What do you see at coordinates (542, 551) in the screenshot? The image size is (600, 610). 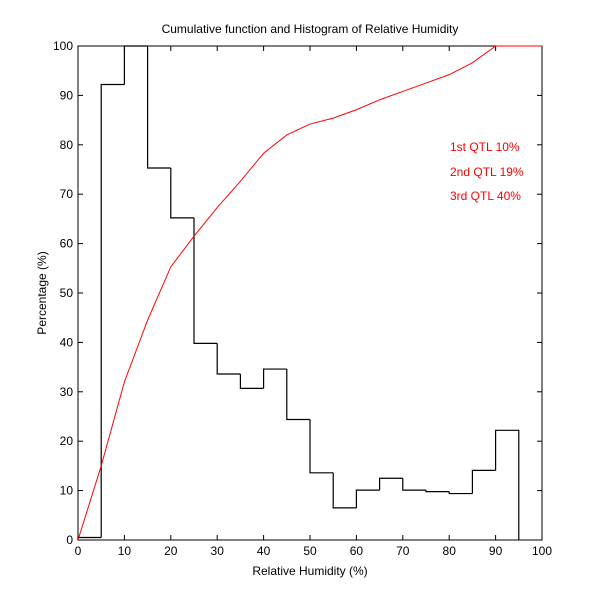 I see `x-tick-label: 100` at bounding box center [542, 551].